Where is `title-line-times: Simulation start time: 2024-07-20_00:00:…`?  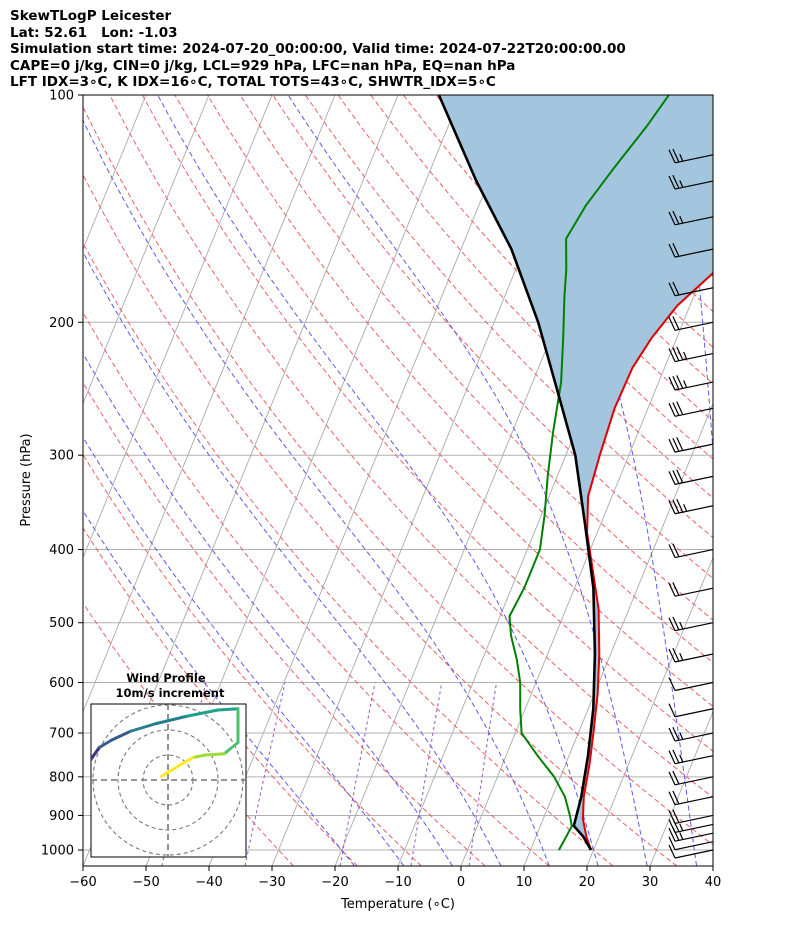 title-line-times: Simulation start time: 2024-07-20_00:00:… is located at coordinates (318, 49).